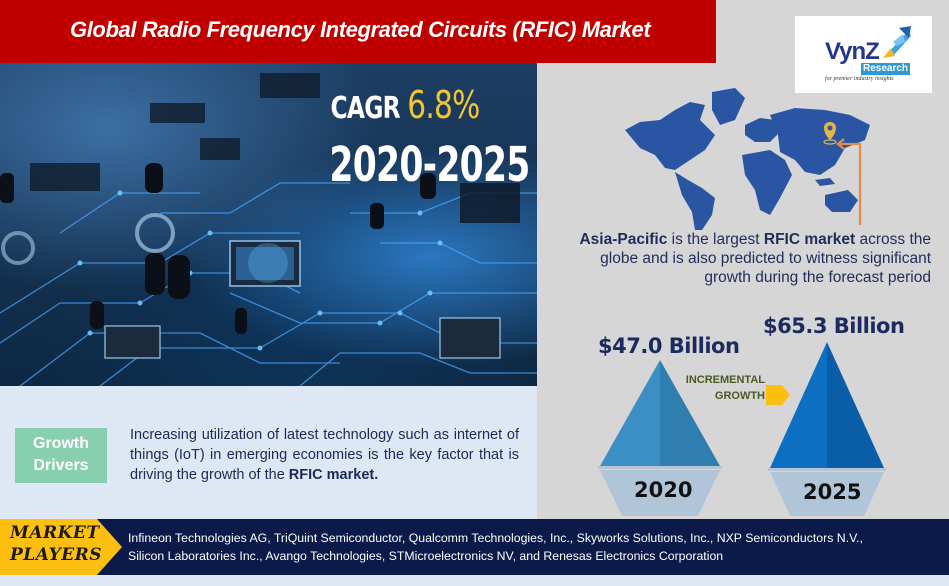 The height and width of the screenshot is (586, 949). I want to click on market-players-band, so click(474, 547).